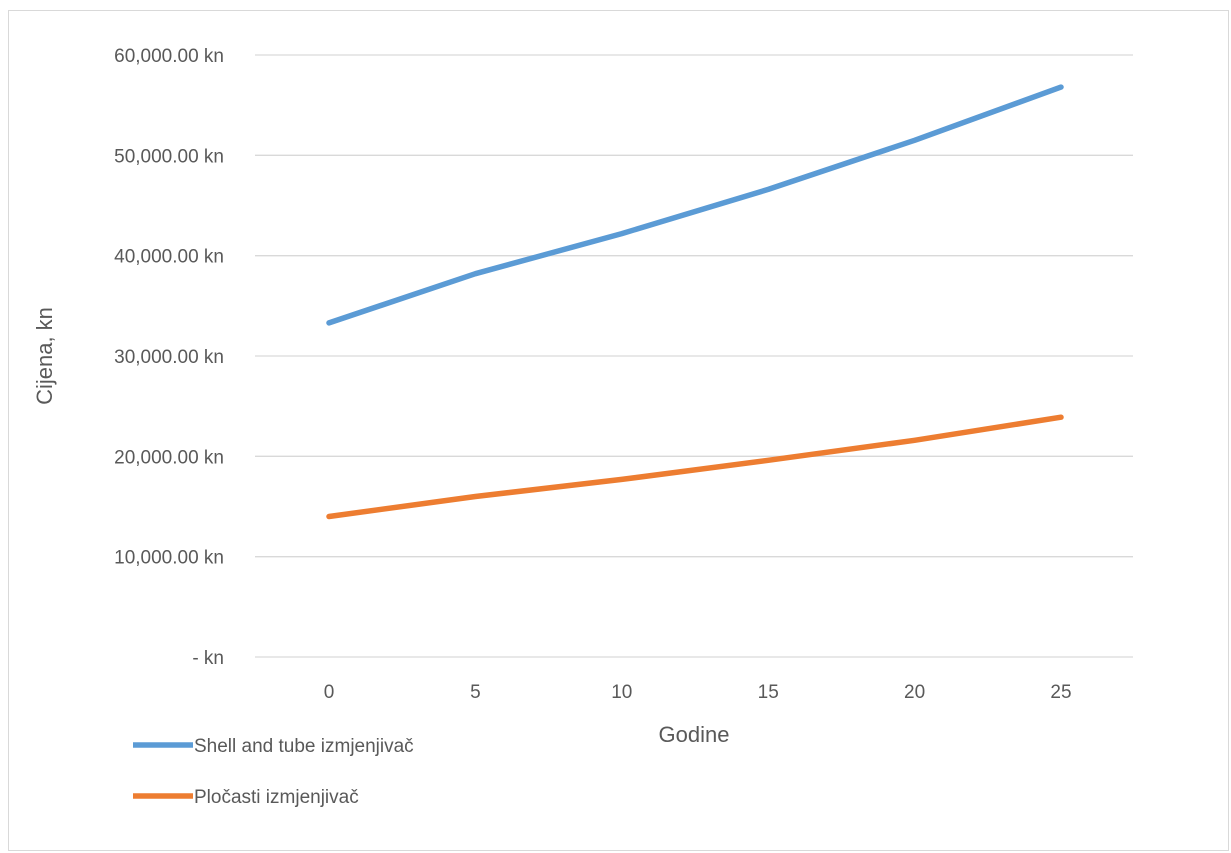 The height and width of the screenshot is (853, 1231). I want to click on y-tick-label: 30,000.00 kn, so click(169, 357).